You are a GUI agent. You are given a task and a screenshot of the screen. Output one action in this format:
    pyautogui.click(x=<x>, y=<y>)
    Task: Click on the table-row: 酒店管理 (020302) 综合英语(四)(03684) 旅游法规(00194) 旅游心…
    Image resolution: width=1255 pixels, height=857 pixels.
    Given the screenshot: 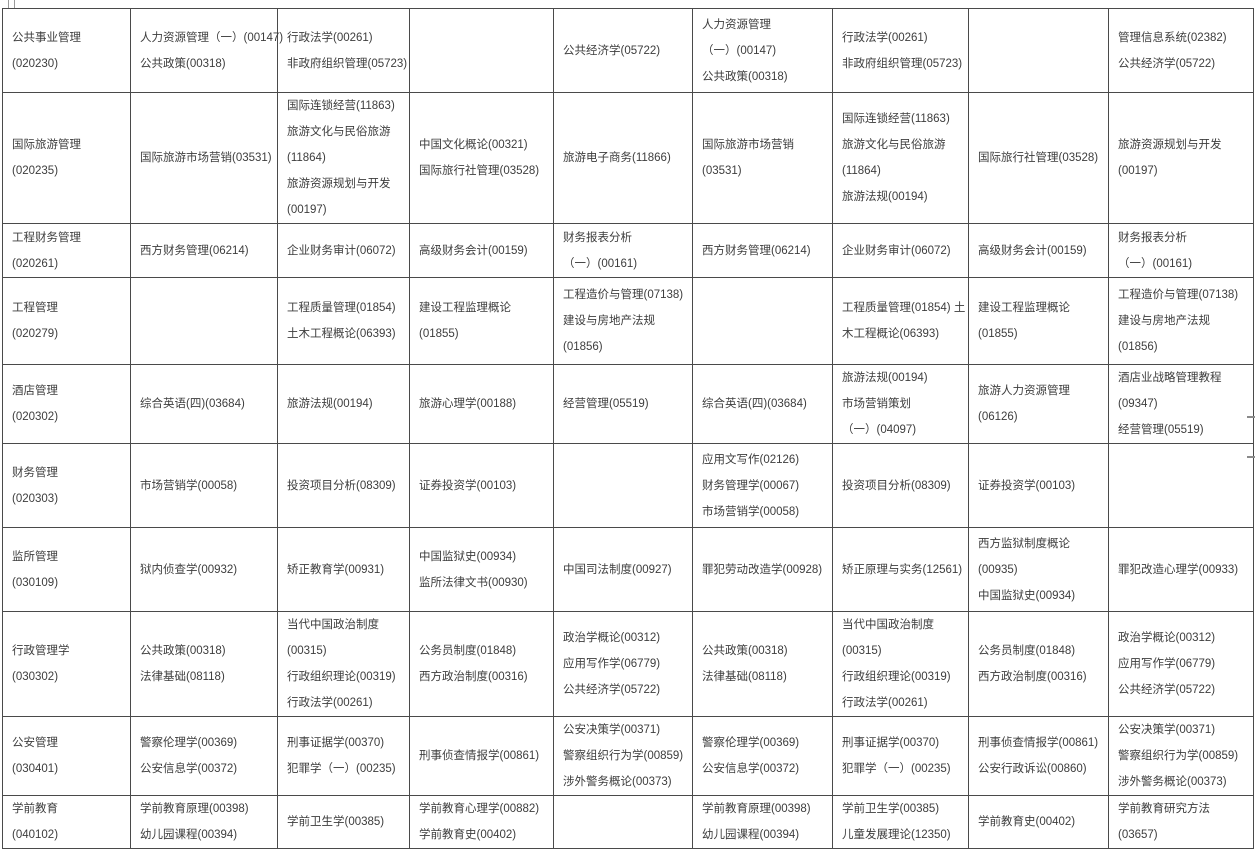 What is the action you would take?
    pyautogui.click(x=628, y=404)
    